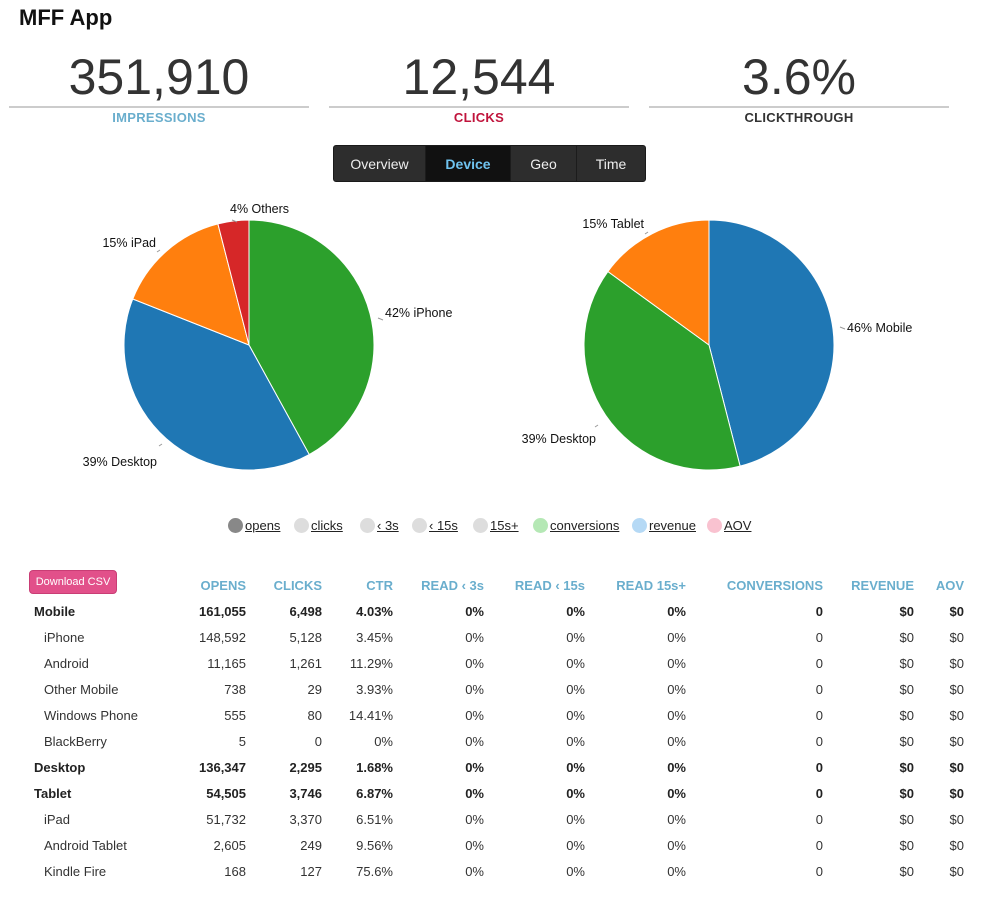 The image size is (982, 904). I want to click on download-csv-button: Download CSV, so click(73, 582).